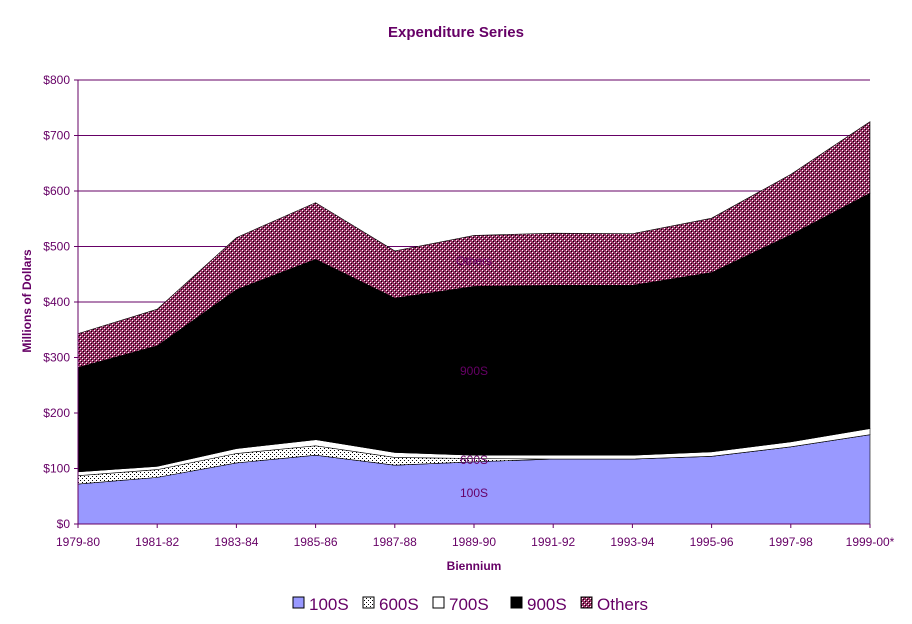 Image resolution: width=912 pixels, height=624 pixels. I want to click on y-tick-label: $100, so click(56, 469).